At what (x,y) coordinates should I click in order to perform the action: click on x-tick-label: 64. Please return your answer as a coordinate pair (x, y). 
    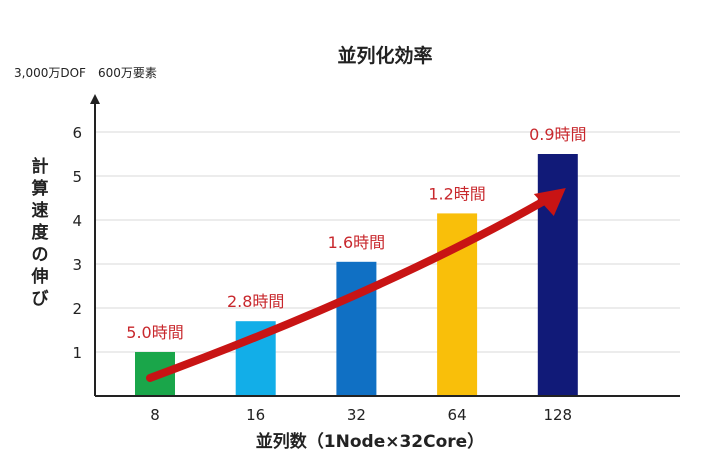
    Looking at the image, I should click on (457, 415).